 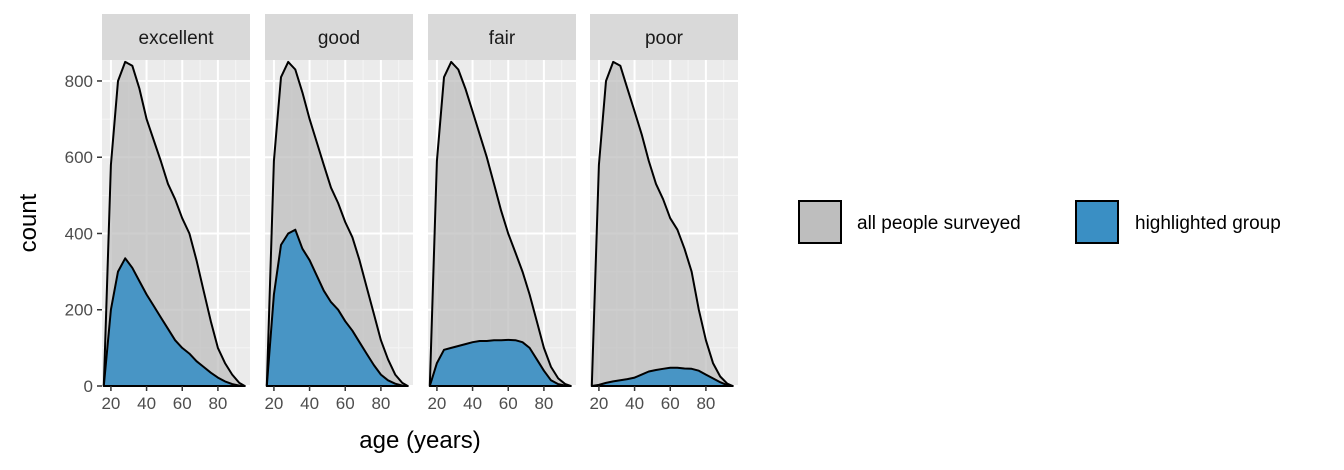 What do you see at coordinates (79, 310) in the screenshot?
I see `y-tick-label: 200` at bounding box center [79, 310].